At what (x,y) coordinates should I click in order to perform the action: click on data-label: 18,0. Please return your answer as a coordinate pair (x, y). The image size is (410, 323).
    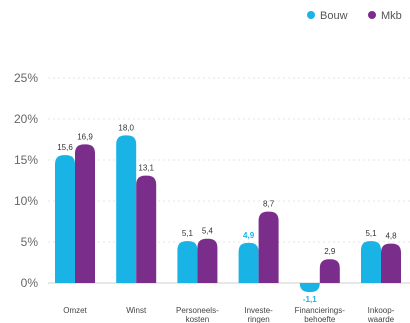
    Looking at the image, I should click on (126, 127).